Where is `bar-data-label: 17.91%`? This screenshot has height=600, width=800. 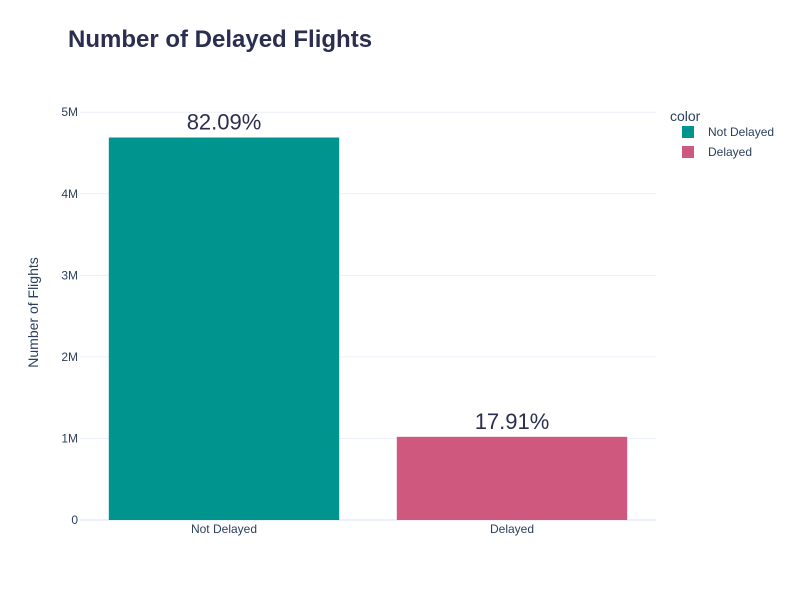 bar-data-label: 17.91% is located at coordinates (512, 421).